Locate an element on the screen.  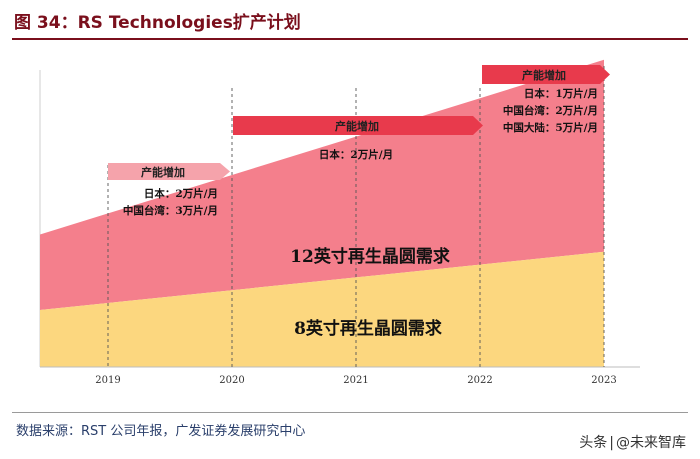
banner-2020-2022 is located at coordinates (358, 125).